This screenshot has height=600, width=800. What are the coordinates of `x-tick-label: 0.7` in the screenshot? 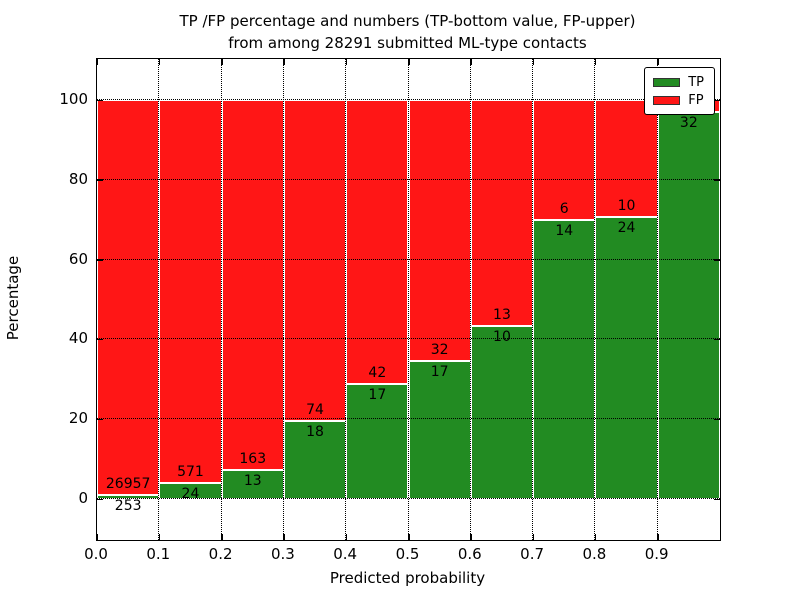 It's located at (532, 554).